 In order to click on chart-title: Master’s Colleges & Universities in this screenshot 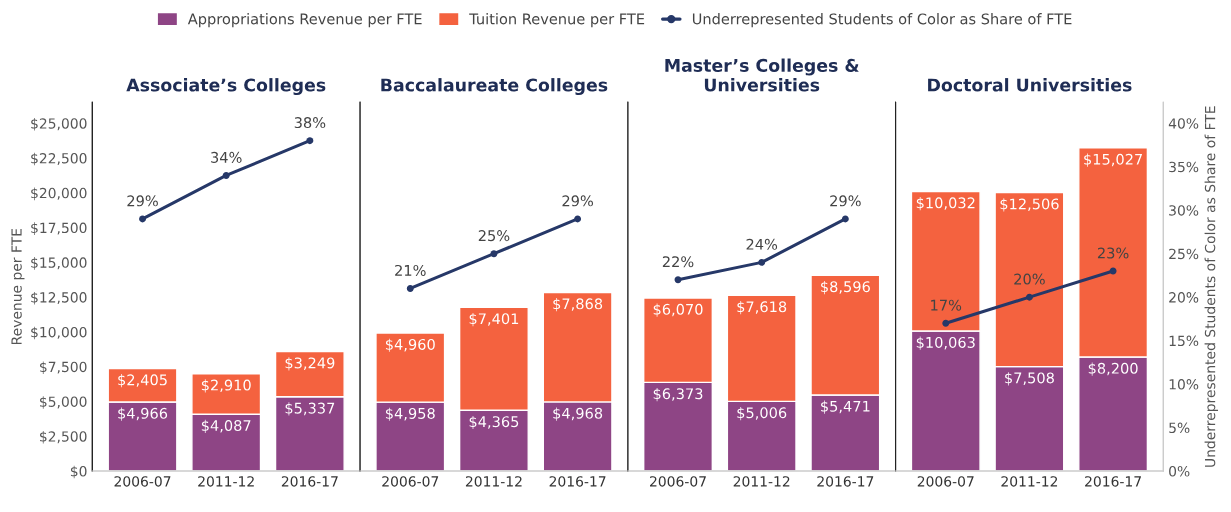, I will do `click(762, 75)`.